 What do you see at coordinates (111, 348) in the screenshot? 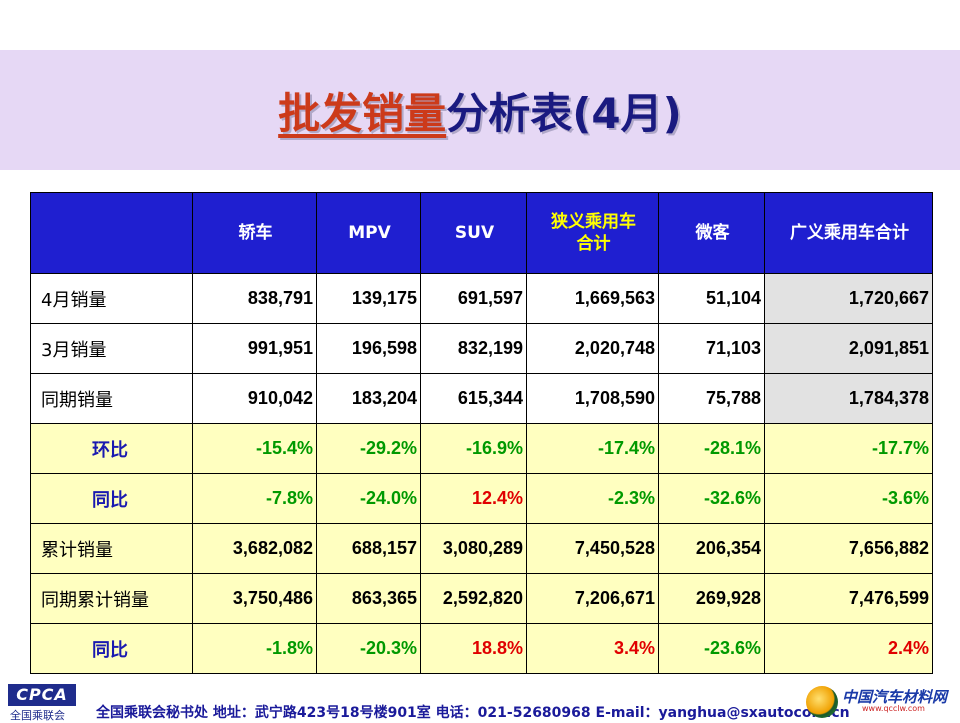
I see `row-label: 3月销量` at bounding box center [111, 348].